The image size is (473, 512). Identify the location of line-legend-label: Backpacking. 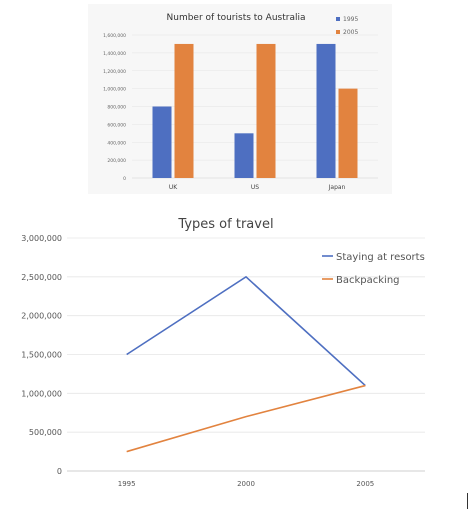
(368, 280).